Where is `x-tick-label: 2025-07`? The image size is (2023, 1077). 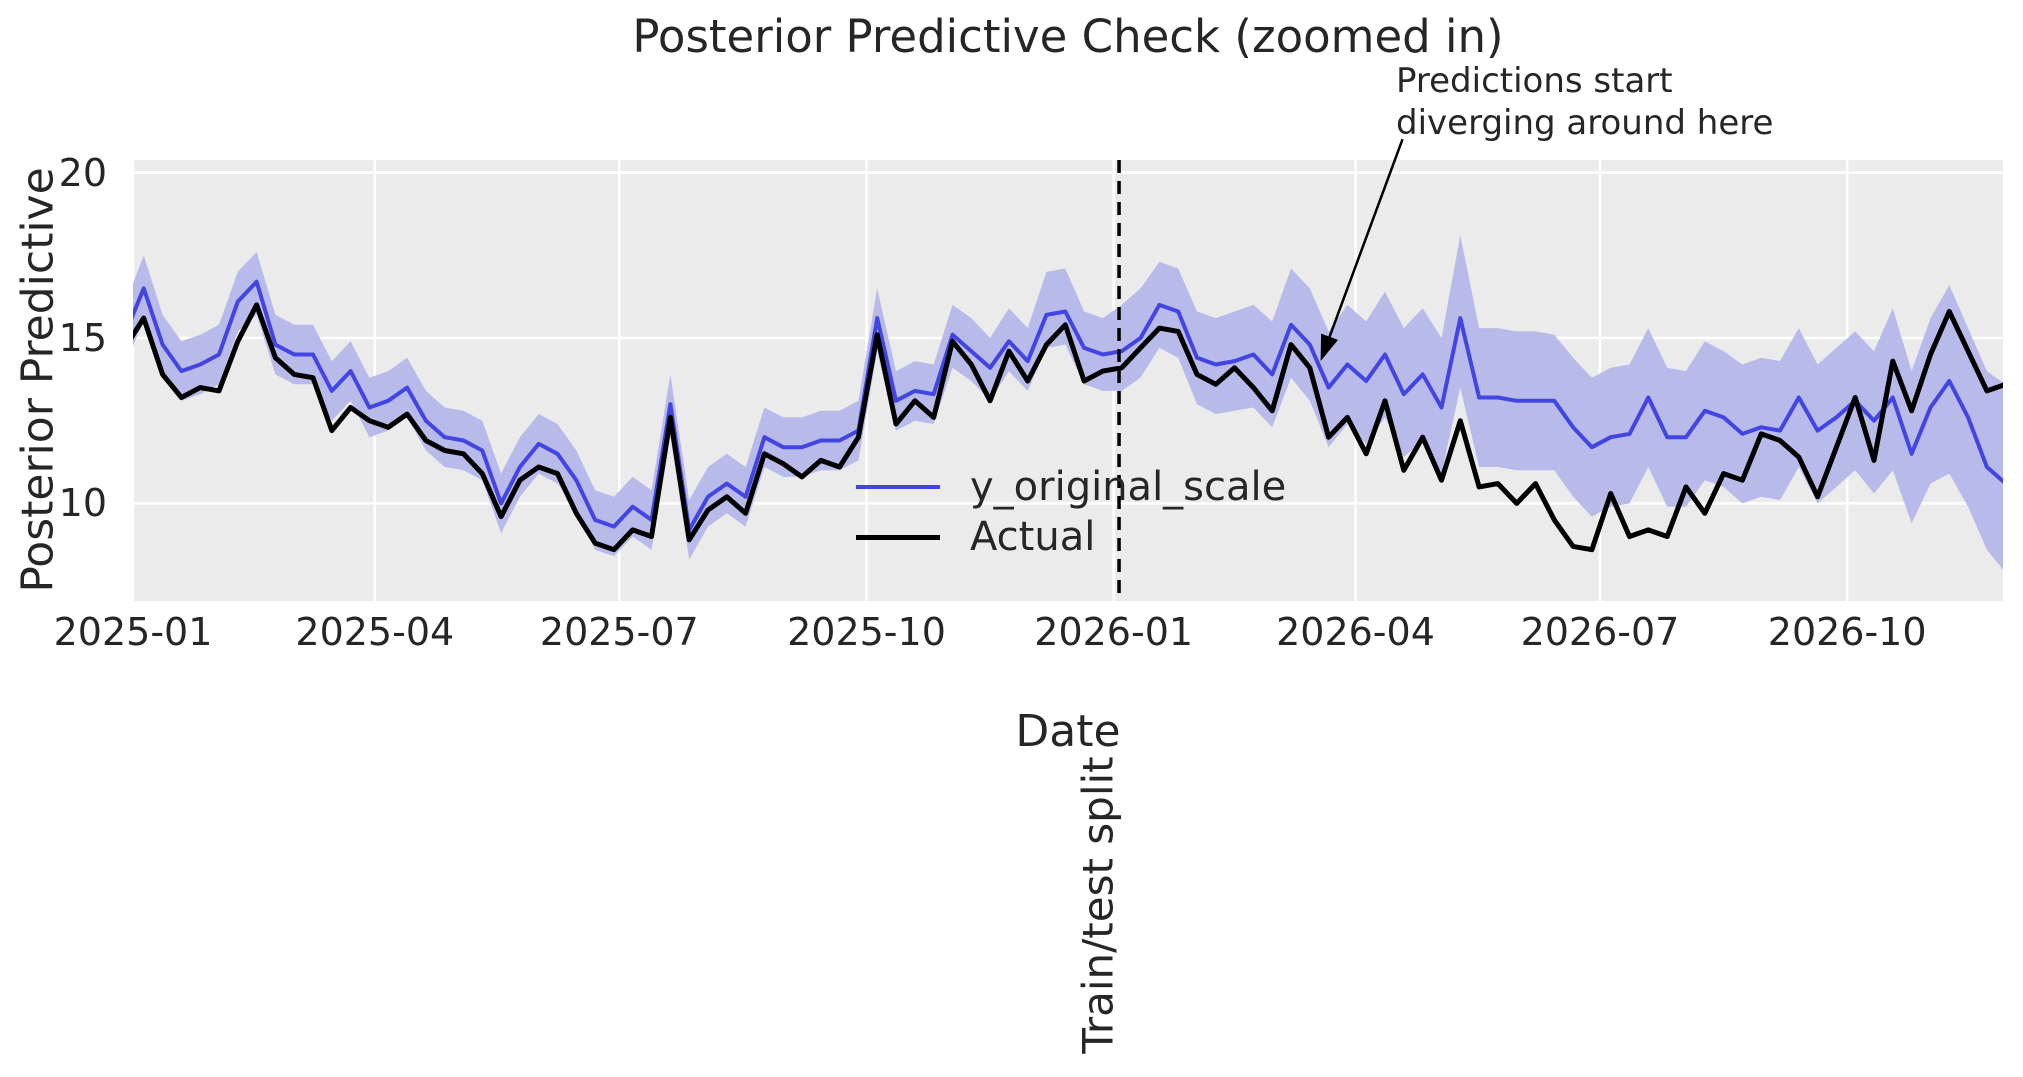
x-tick-label: 2025-07 is located at coordinates (619, 632).